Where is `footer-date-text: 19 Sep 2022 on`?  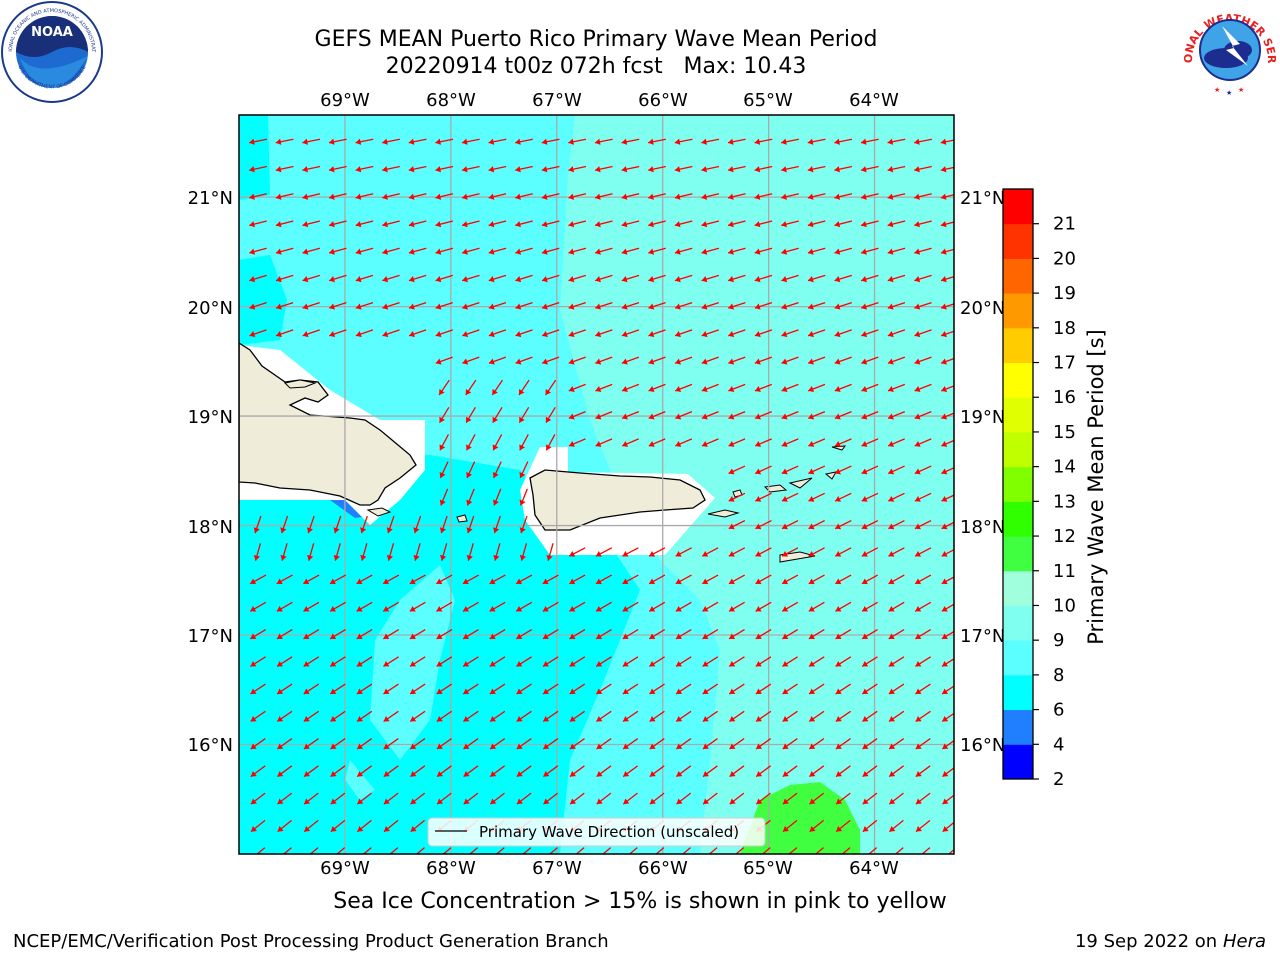
footer-date-text: 19 Sep 2022 on is located at coordinates (1146, 941).